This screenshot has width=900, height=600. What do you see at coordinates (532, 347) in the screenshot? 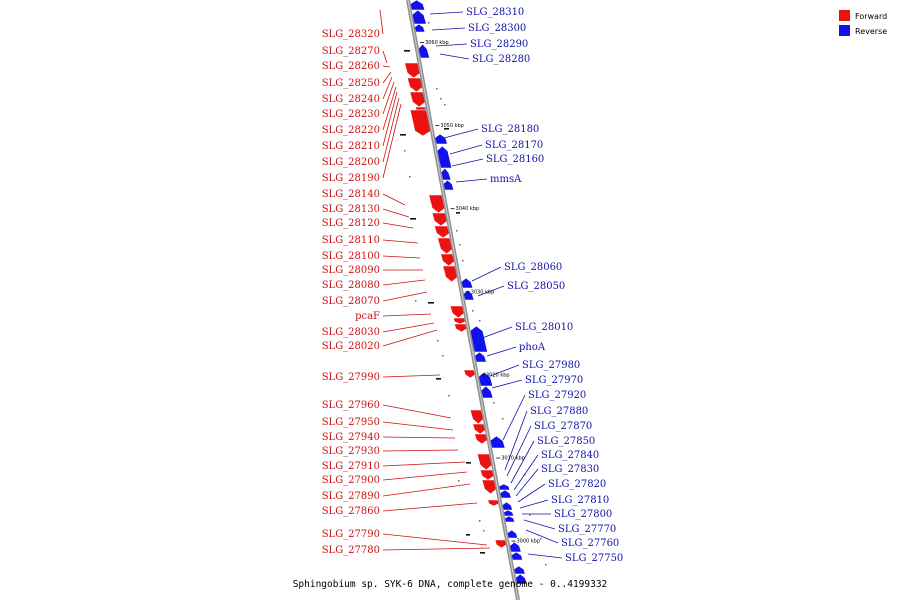
I see `gene-label-phoa: phoA` at bounding box center [532, 347].